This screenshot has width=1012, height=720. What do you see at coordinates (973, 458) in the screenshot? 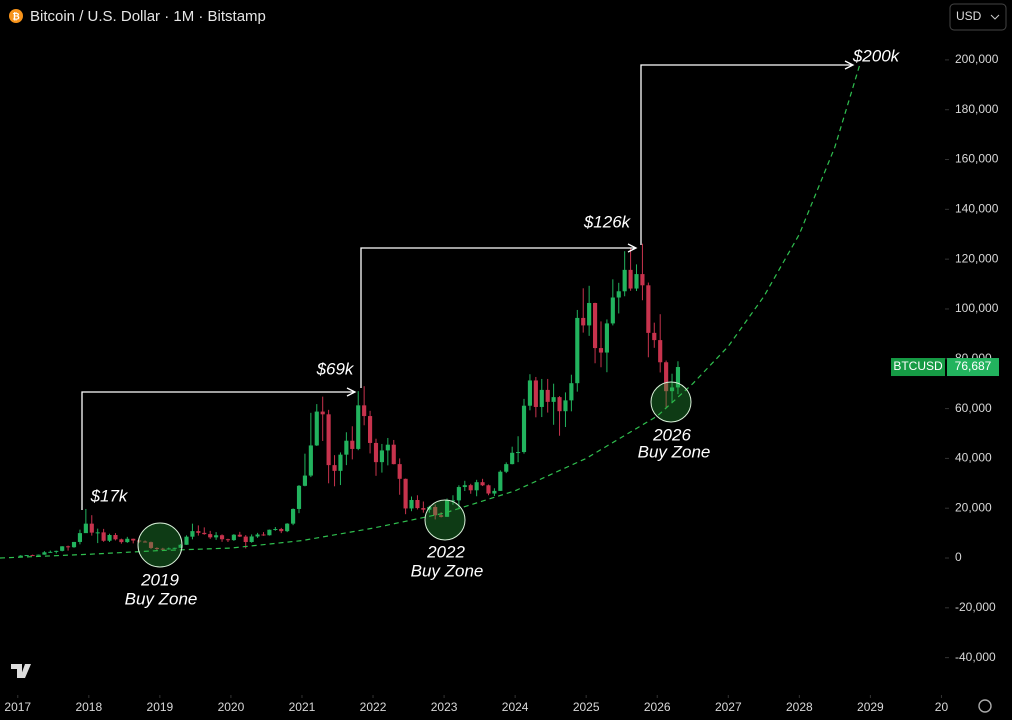
I see `y-tick-label: 40,000` at bounding box center [973, 458].